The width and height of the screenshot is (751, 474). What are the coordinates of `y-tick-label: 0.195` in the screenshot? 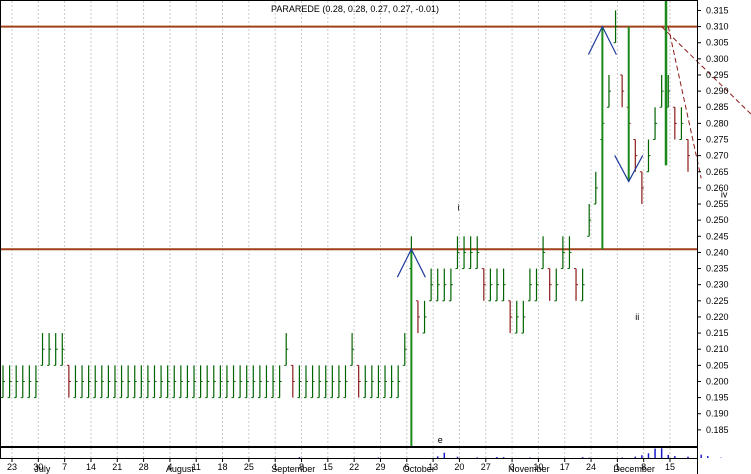 It's located at (717, 398).